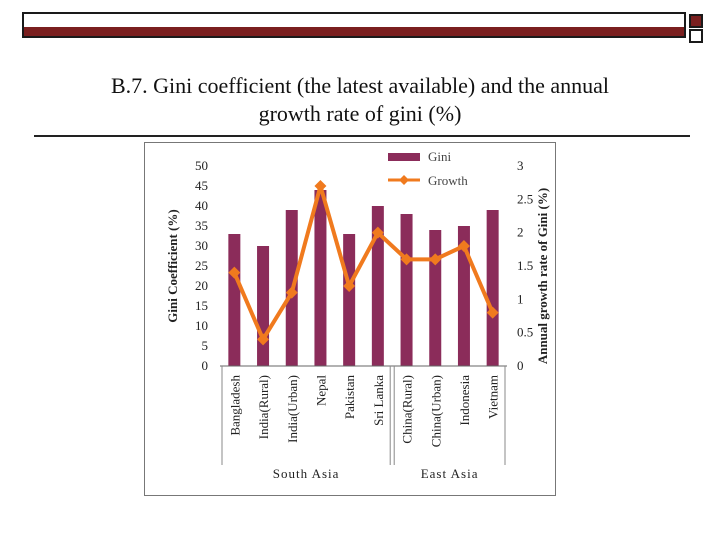  What do you see at coordinates (201, 305) in the screenshot?
I see `left-axis-tick-label: 15` at bounding box center [201, 305].